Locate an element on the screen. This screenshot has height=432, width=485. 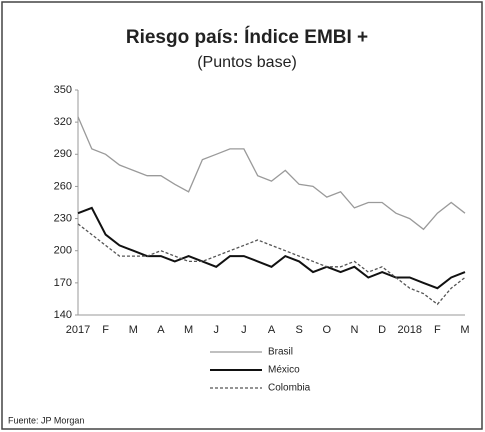
y-tick-label: 290 is located at coordinates (63, 154).